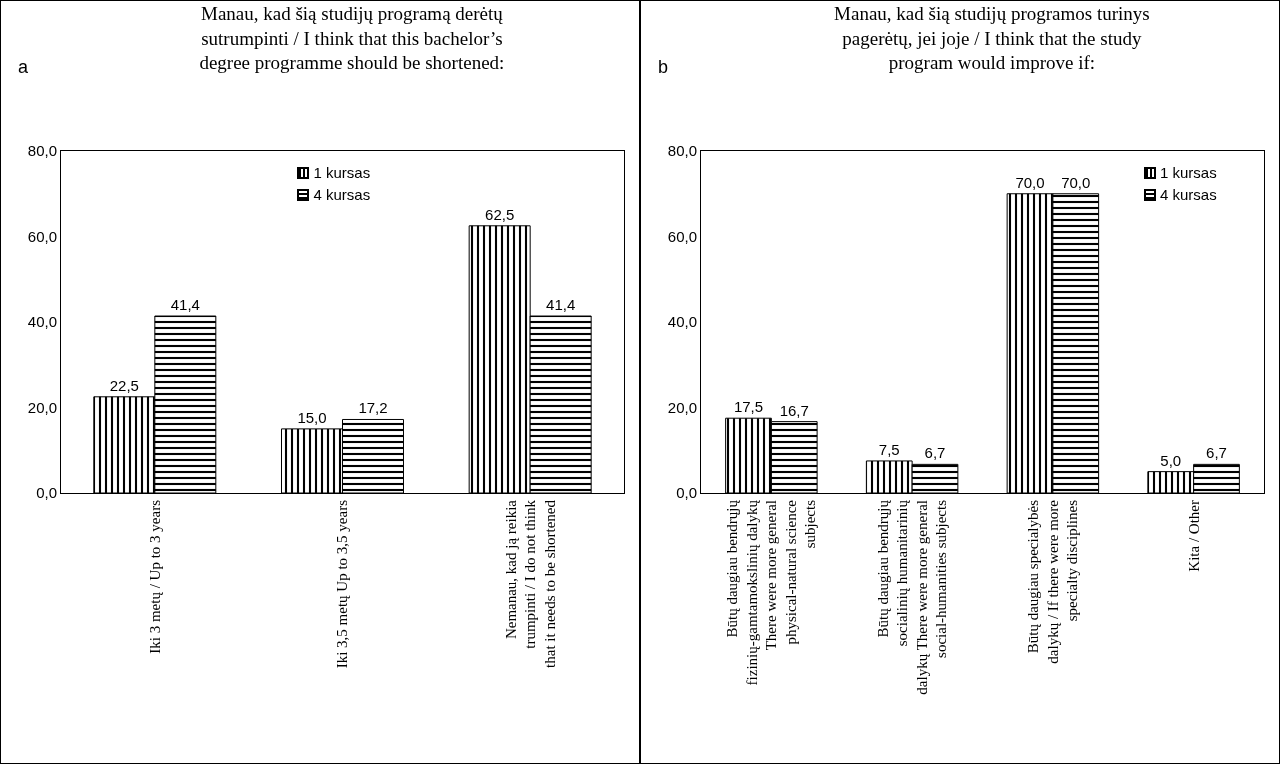 This screenshot has height=766, width=1284. I want to click on data-label: 17,2, so click(373, 408).